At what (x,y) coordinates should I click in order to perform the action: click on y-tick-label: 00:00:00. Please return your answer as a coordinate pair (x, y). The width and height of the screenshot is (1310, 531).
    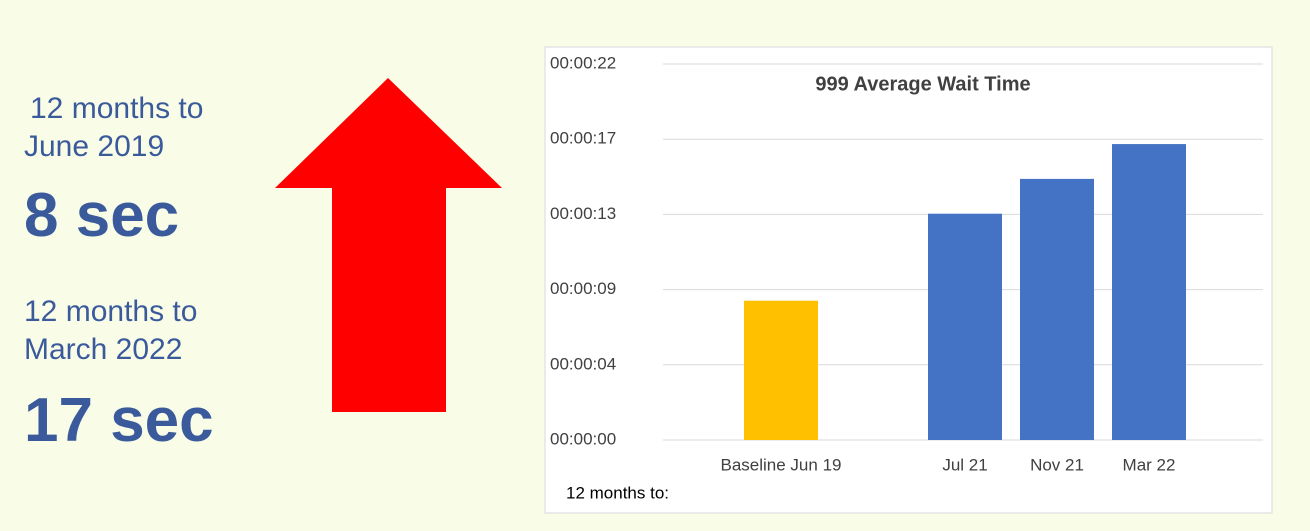
    Looking at the image, I should click on (583, 438).